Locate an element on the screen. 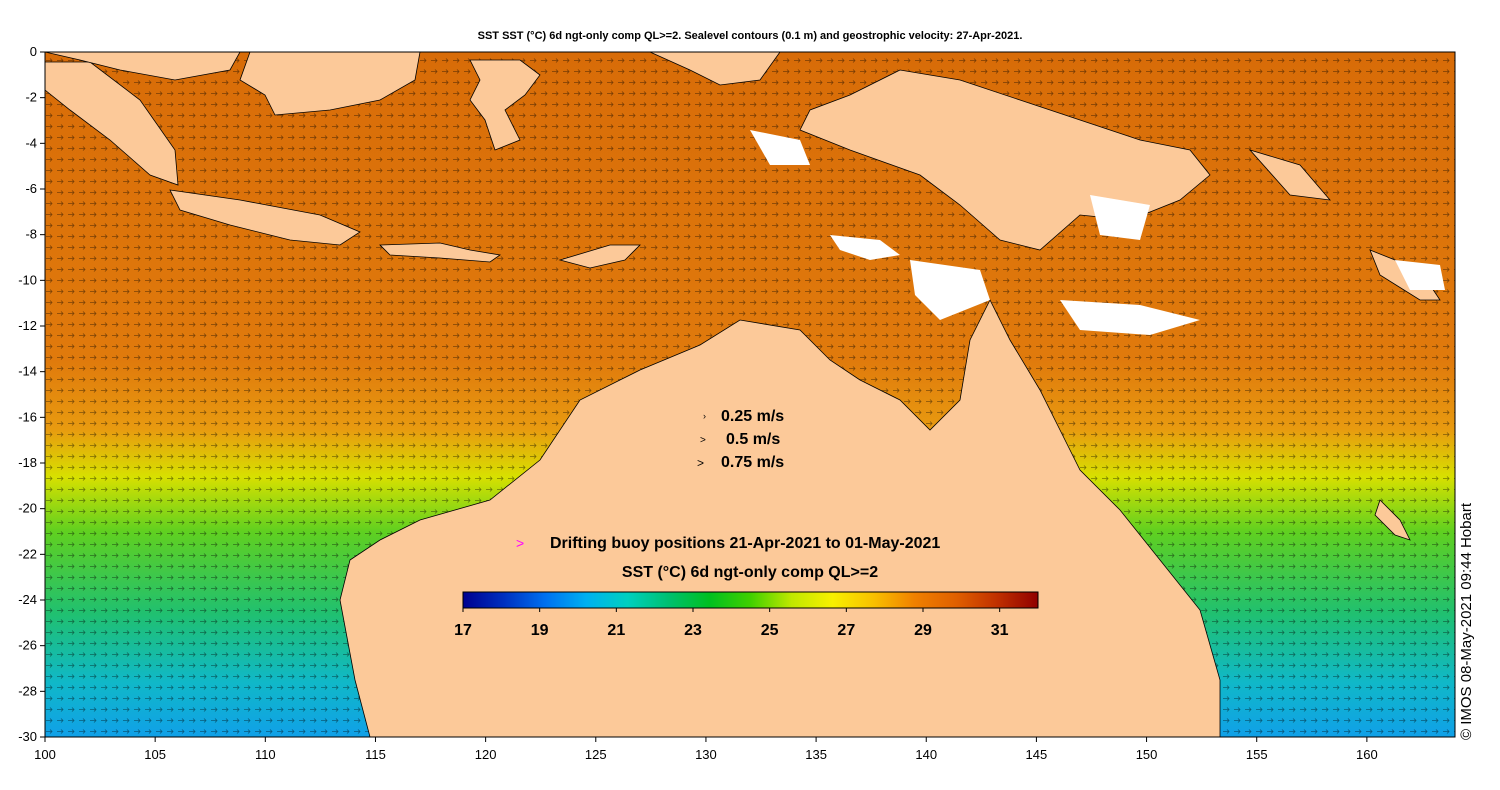  x-tick-label: 140 is located at coordinates (926, 754).